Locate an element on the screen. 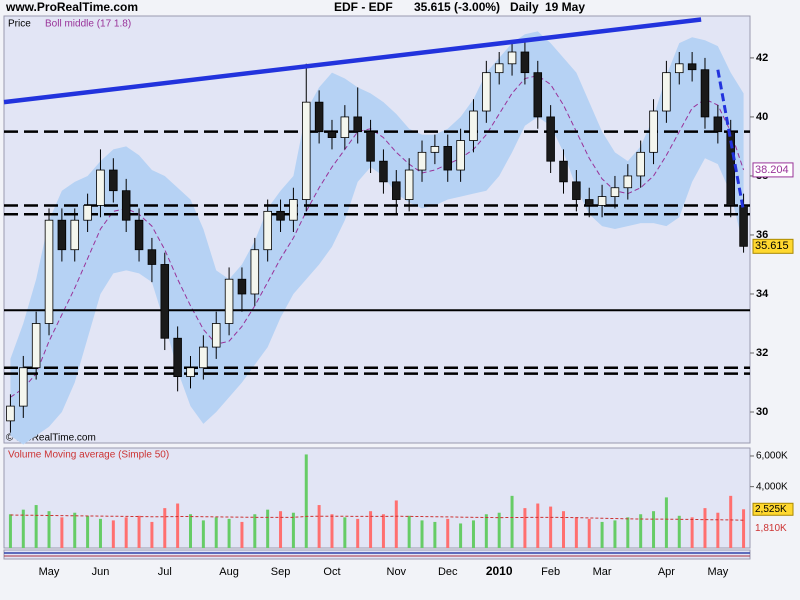  y-tick-label: 36 is located at coordinates (762, 235).